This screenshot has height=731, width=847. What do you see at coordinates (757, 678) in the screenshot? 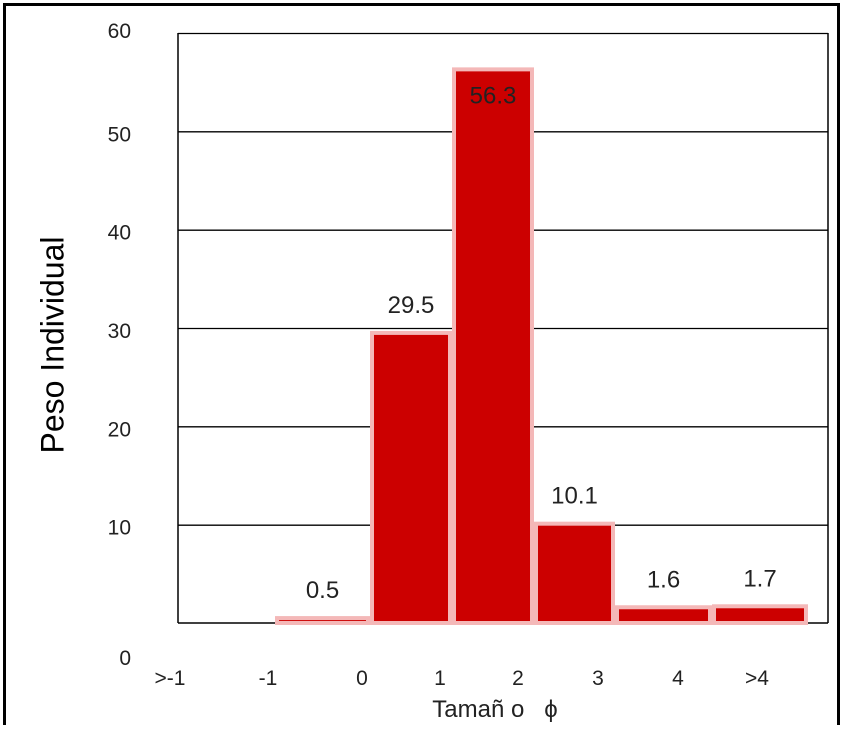
I see `x-tick-label: >4` at bounding box center [757, 678].